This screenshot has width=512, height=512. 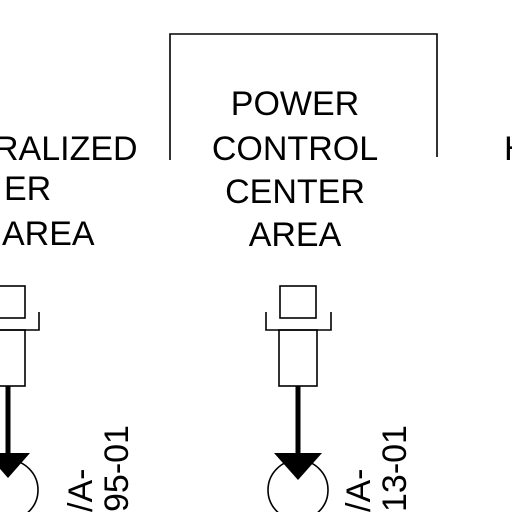 What do you see at coordinates (20, 398) in the screenshot?
I see `left-component-symbol` at bounding box center [20, 398].